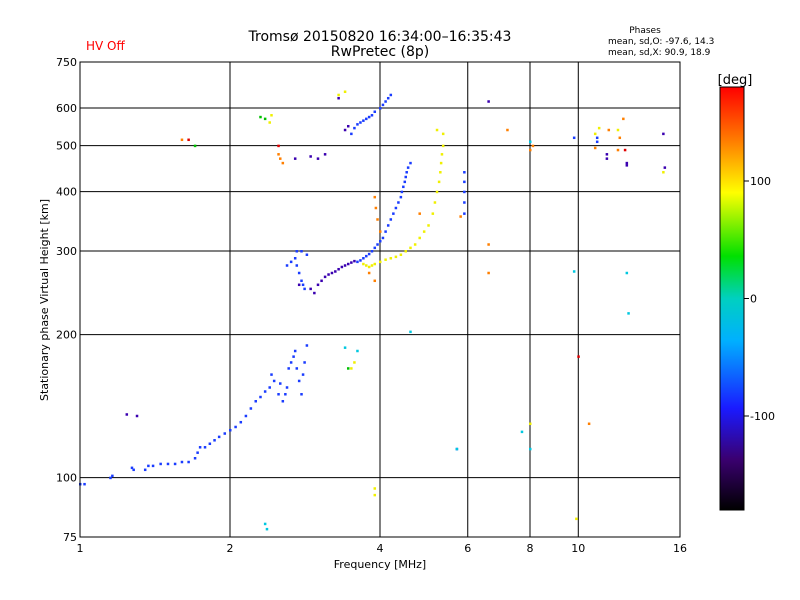 The height and width of the screenshot is (600, 800). I want to click on y-axis-label: Stationary phase Virtual Height [km], so click(44, 300).